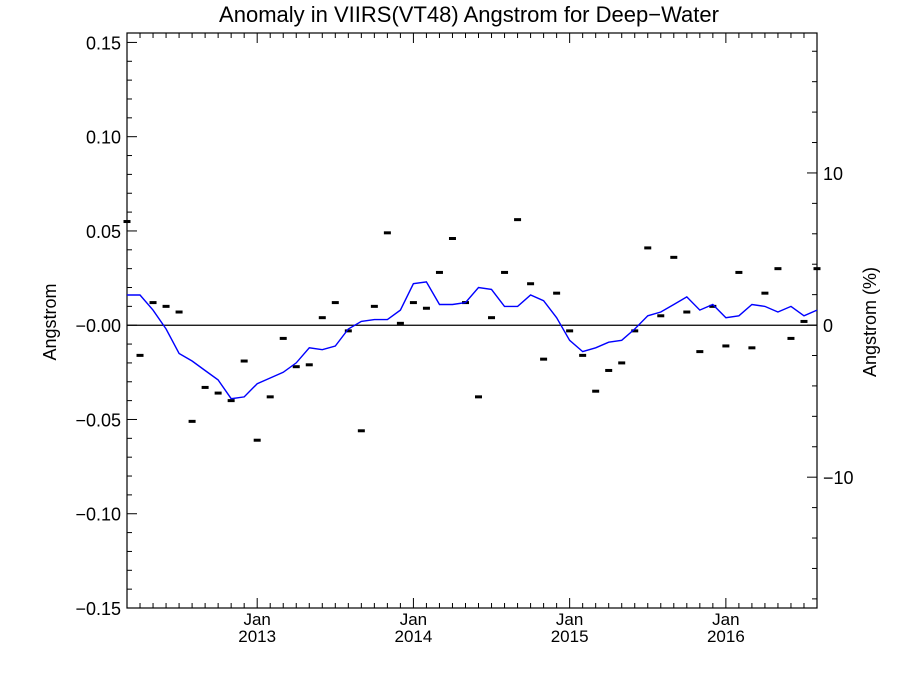 This screenshot has height=675, width=900. Describe the element at coordinates (98, 326) in the screenshot. I see `y-tick-label: −0.00` at that location.